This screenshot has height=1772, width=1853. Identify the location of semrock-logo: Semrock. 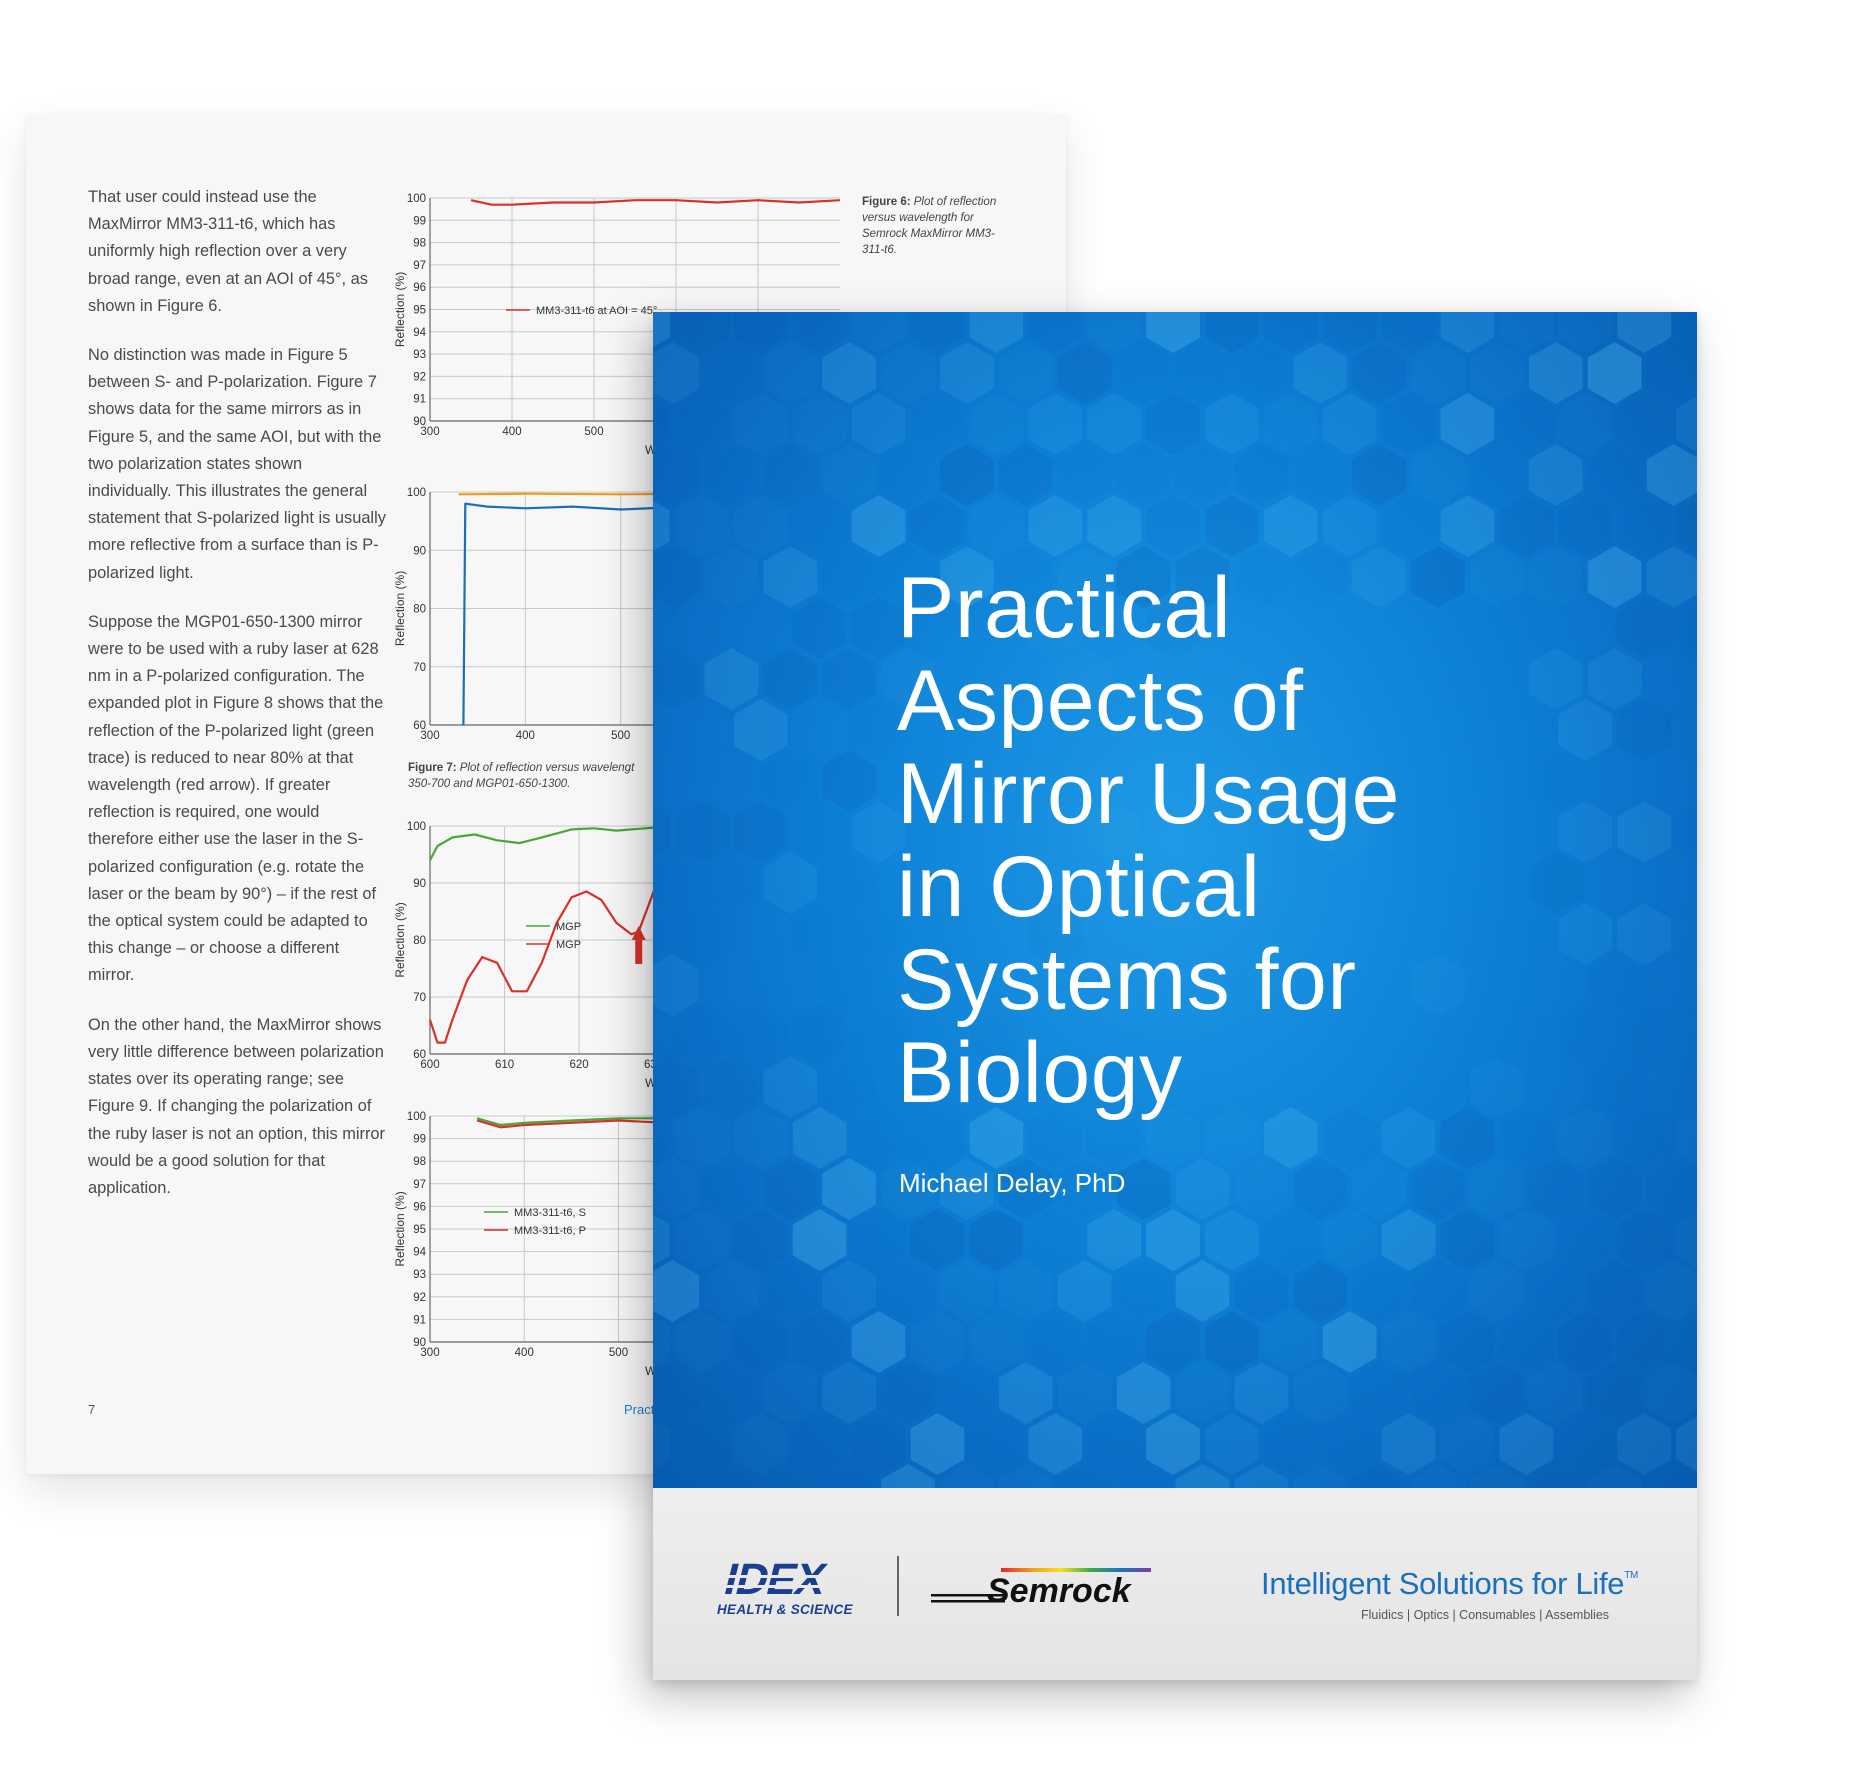
(1041, 1589).